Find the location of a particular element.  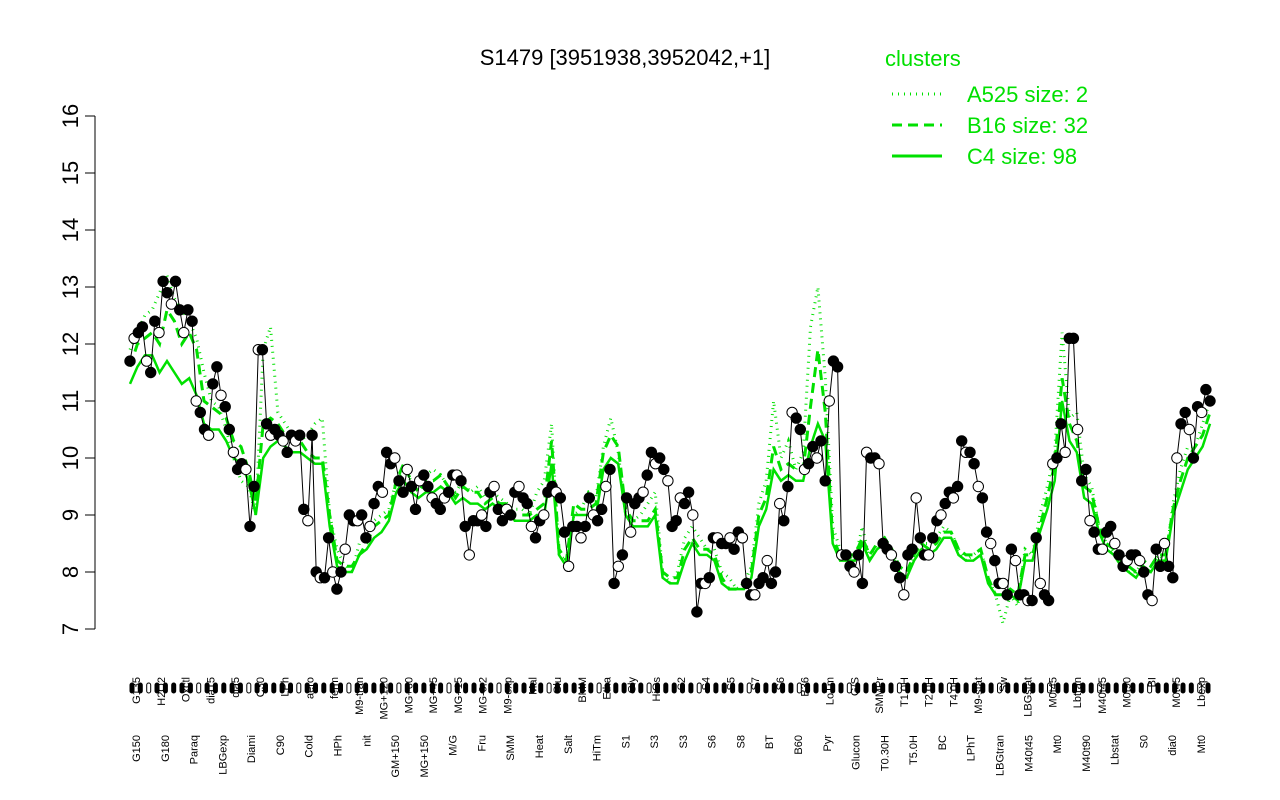

x-tick-label: M0t45 is located at coordinates (1053, 692).